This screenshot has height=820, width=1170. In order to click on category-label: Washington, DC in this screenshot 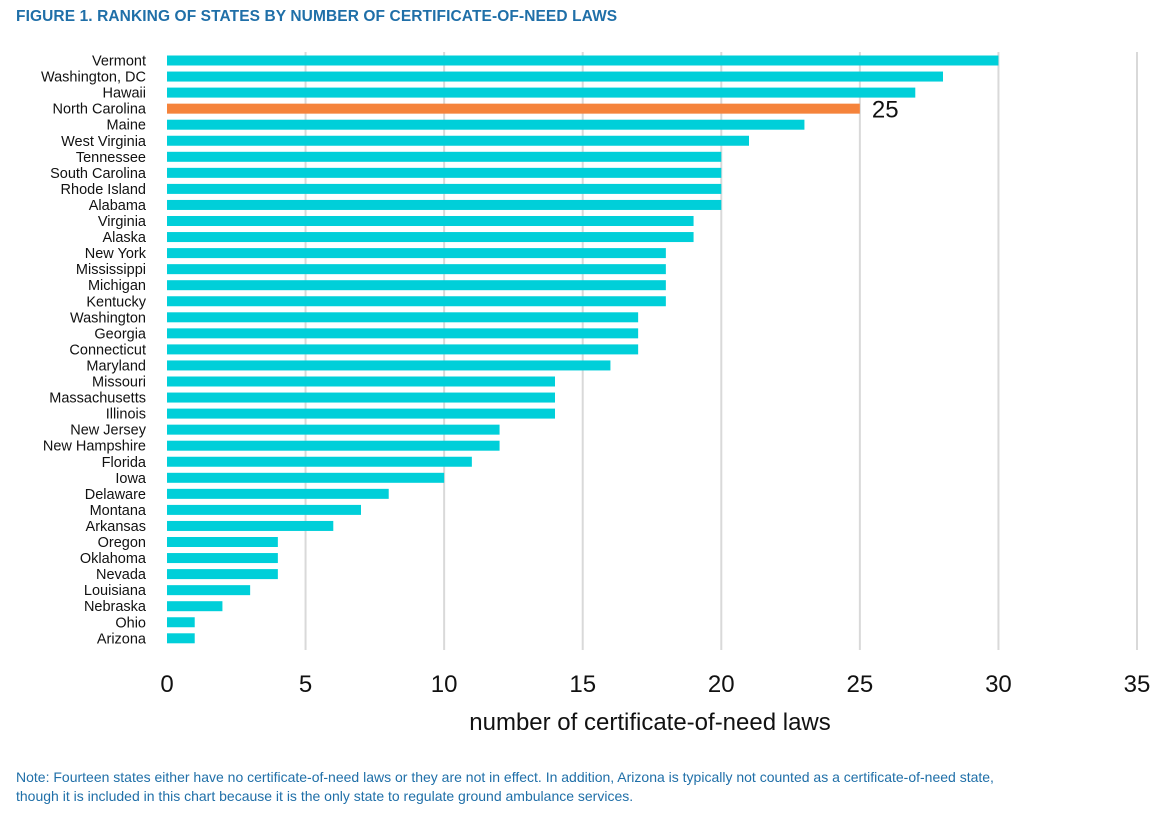, I will do `click(93, 78)`.